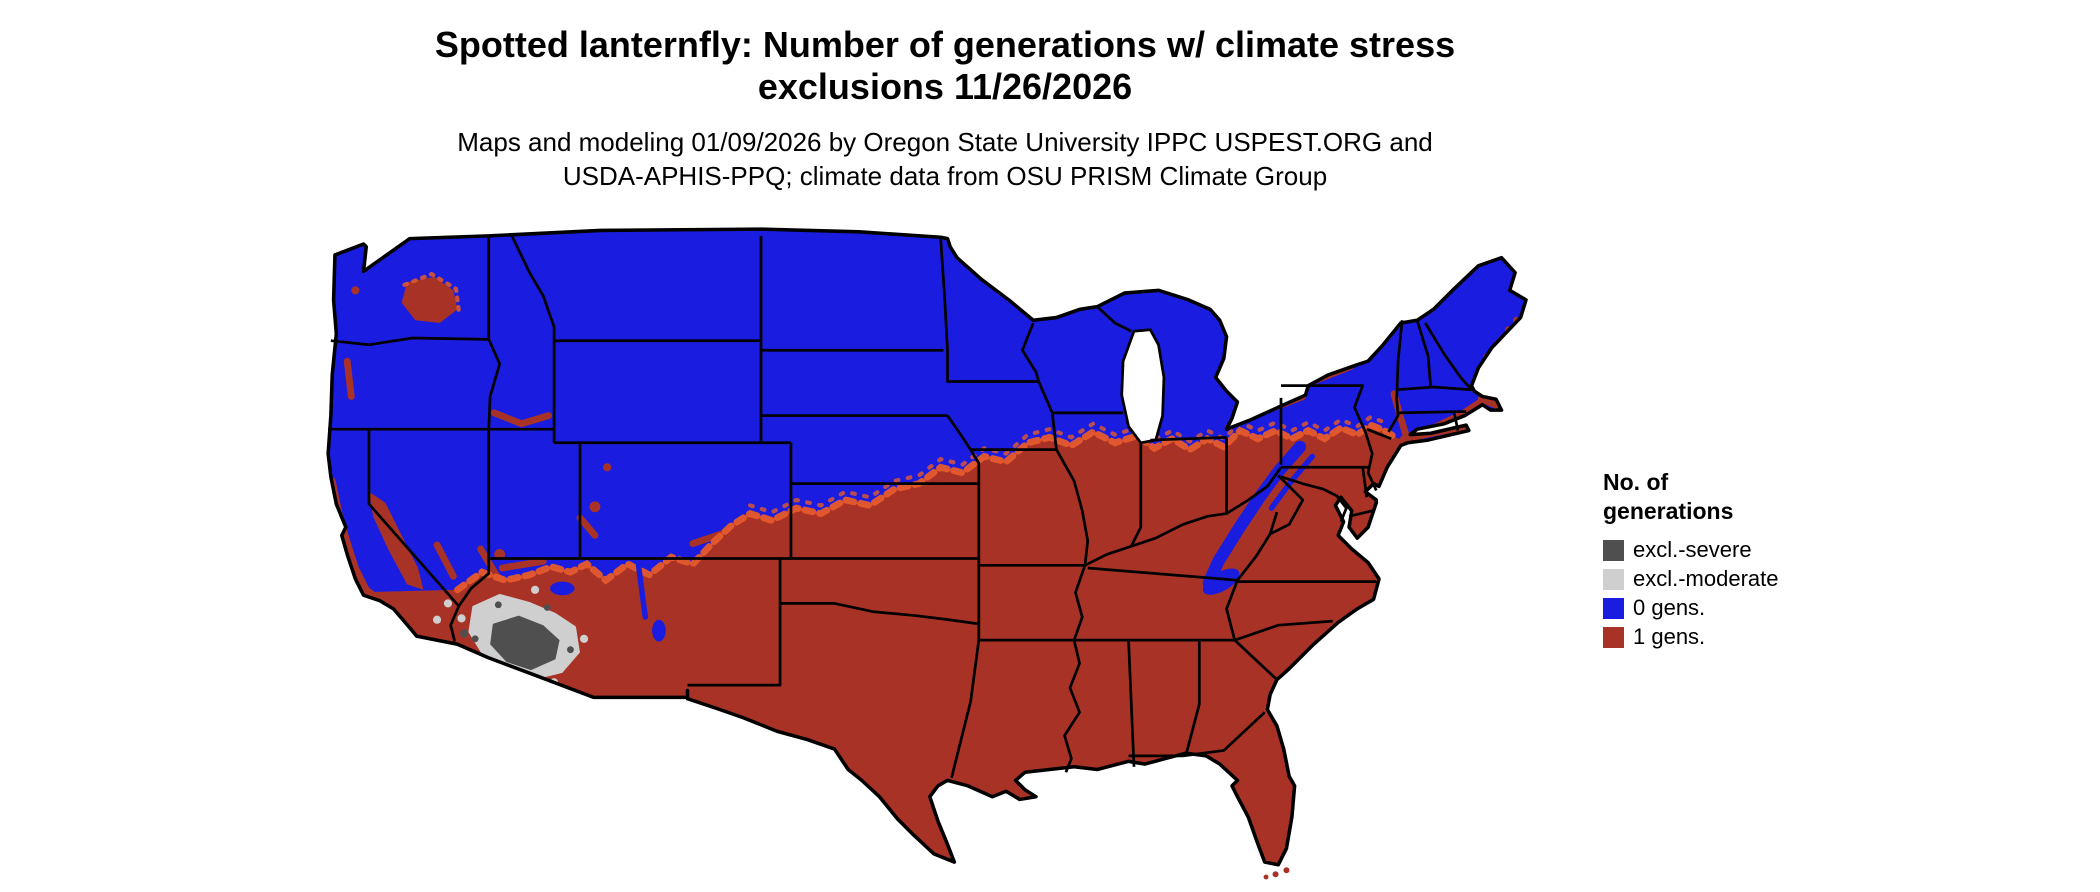 Image resolution: width=2100 pixels, height=892 pixels. I want to click on legend-item-0-gens: 0 gens., so click(1718, 608).